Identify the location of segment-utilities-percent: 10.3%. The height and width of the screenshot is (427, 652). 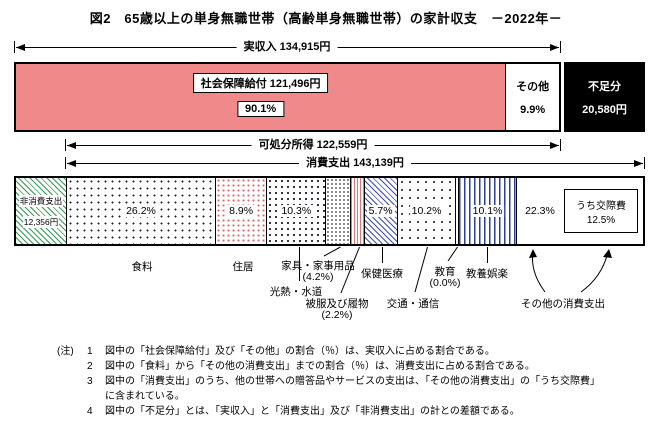
(296, 211).